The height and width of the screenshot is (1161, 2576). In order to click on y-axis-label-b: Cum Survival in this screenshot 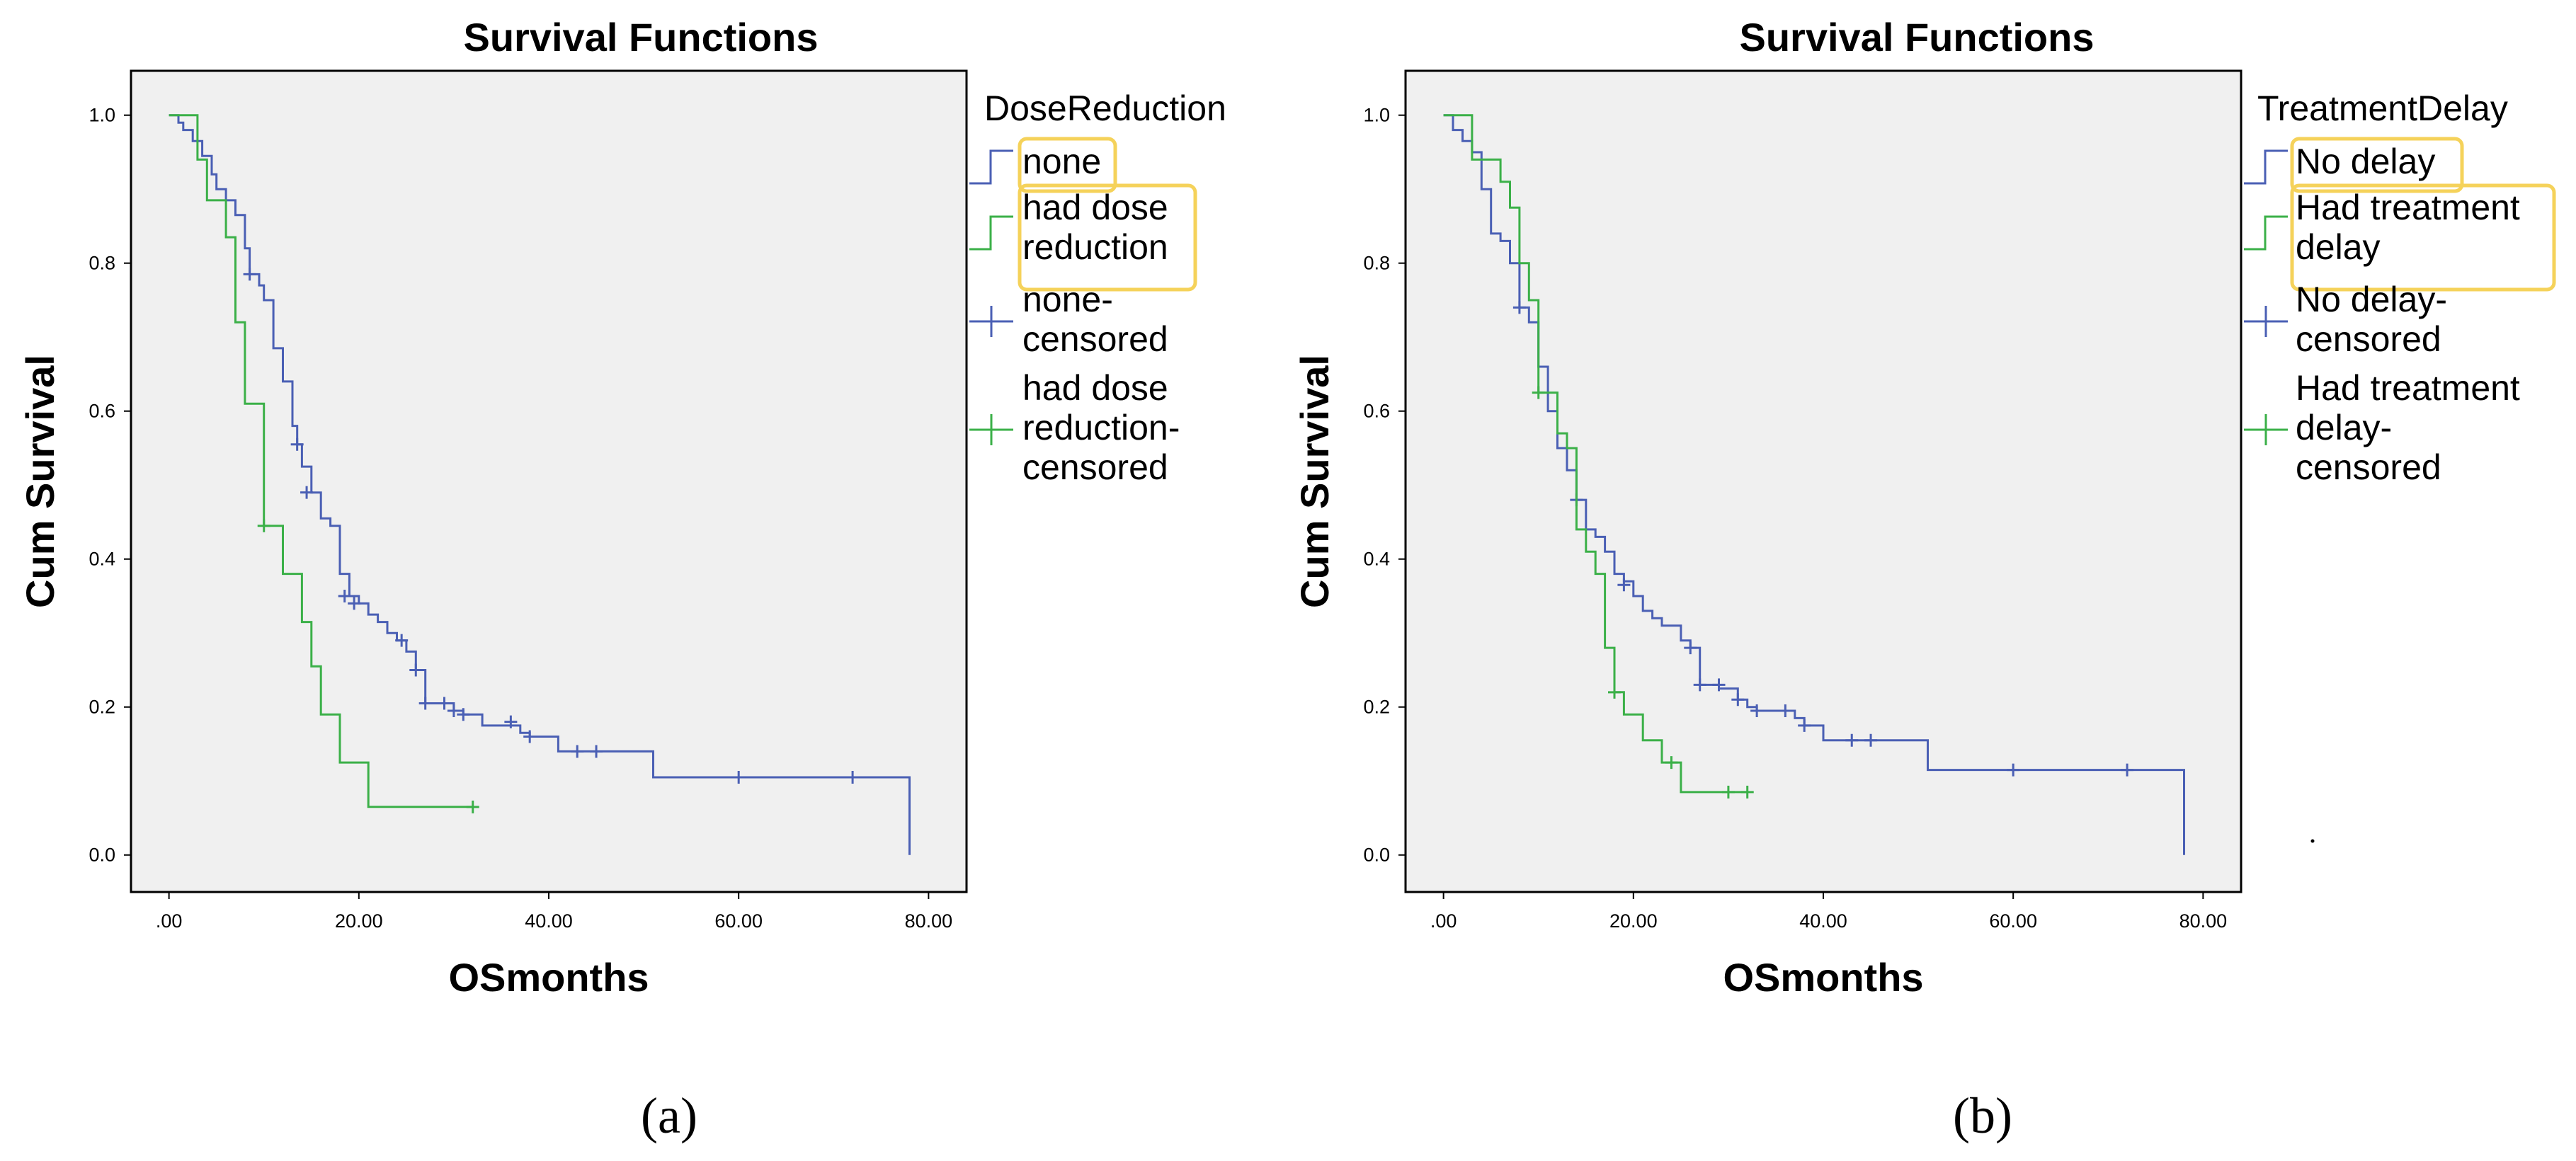, I will do `click(1314, 481)`.